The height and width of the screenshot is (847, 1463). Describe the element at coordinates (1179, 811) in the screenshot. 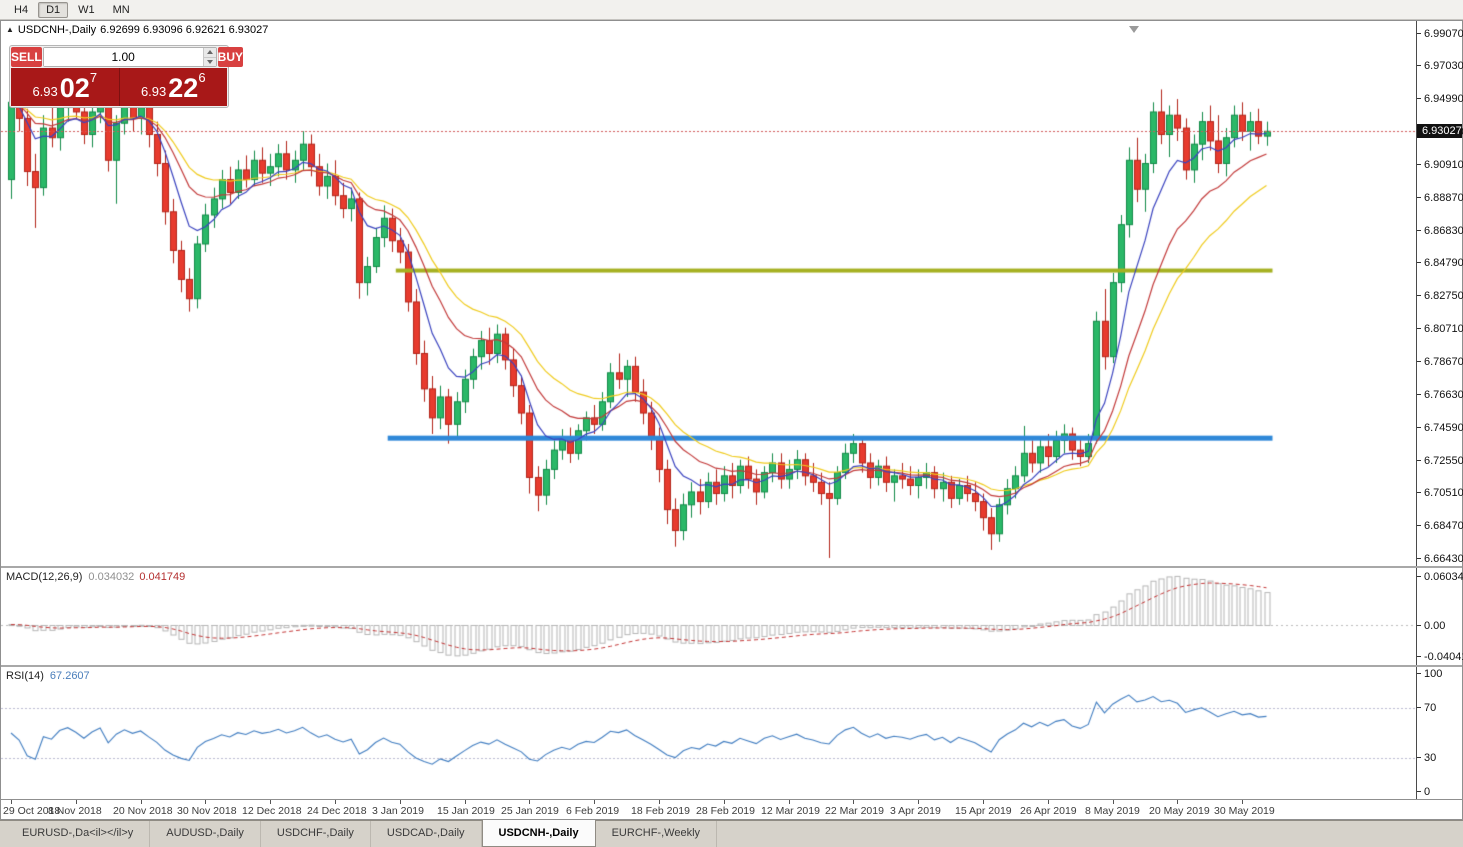

I see `date-axis-label: 20 May 2019` at that location.